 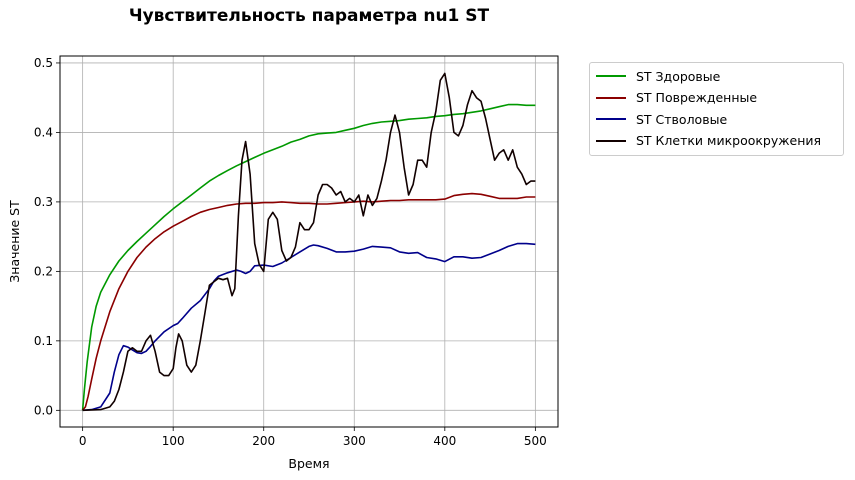 What do you see at coordinates (263, 441) in the screenshot?
I see `x-tick-label: 200` at bounding box center [263, 441].